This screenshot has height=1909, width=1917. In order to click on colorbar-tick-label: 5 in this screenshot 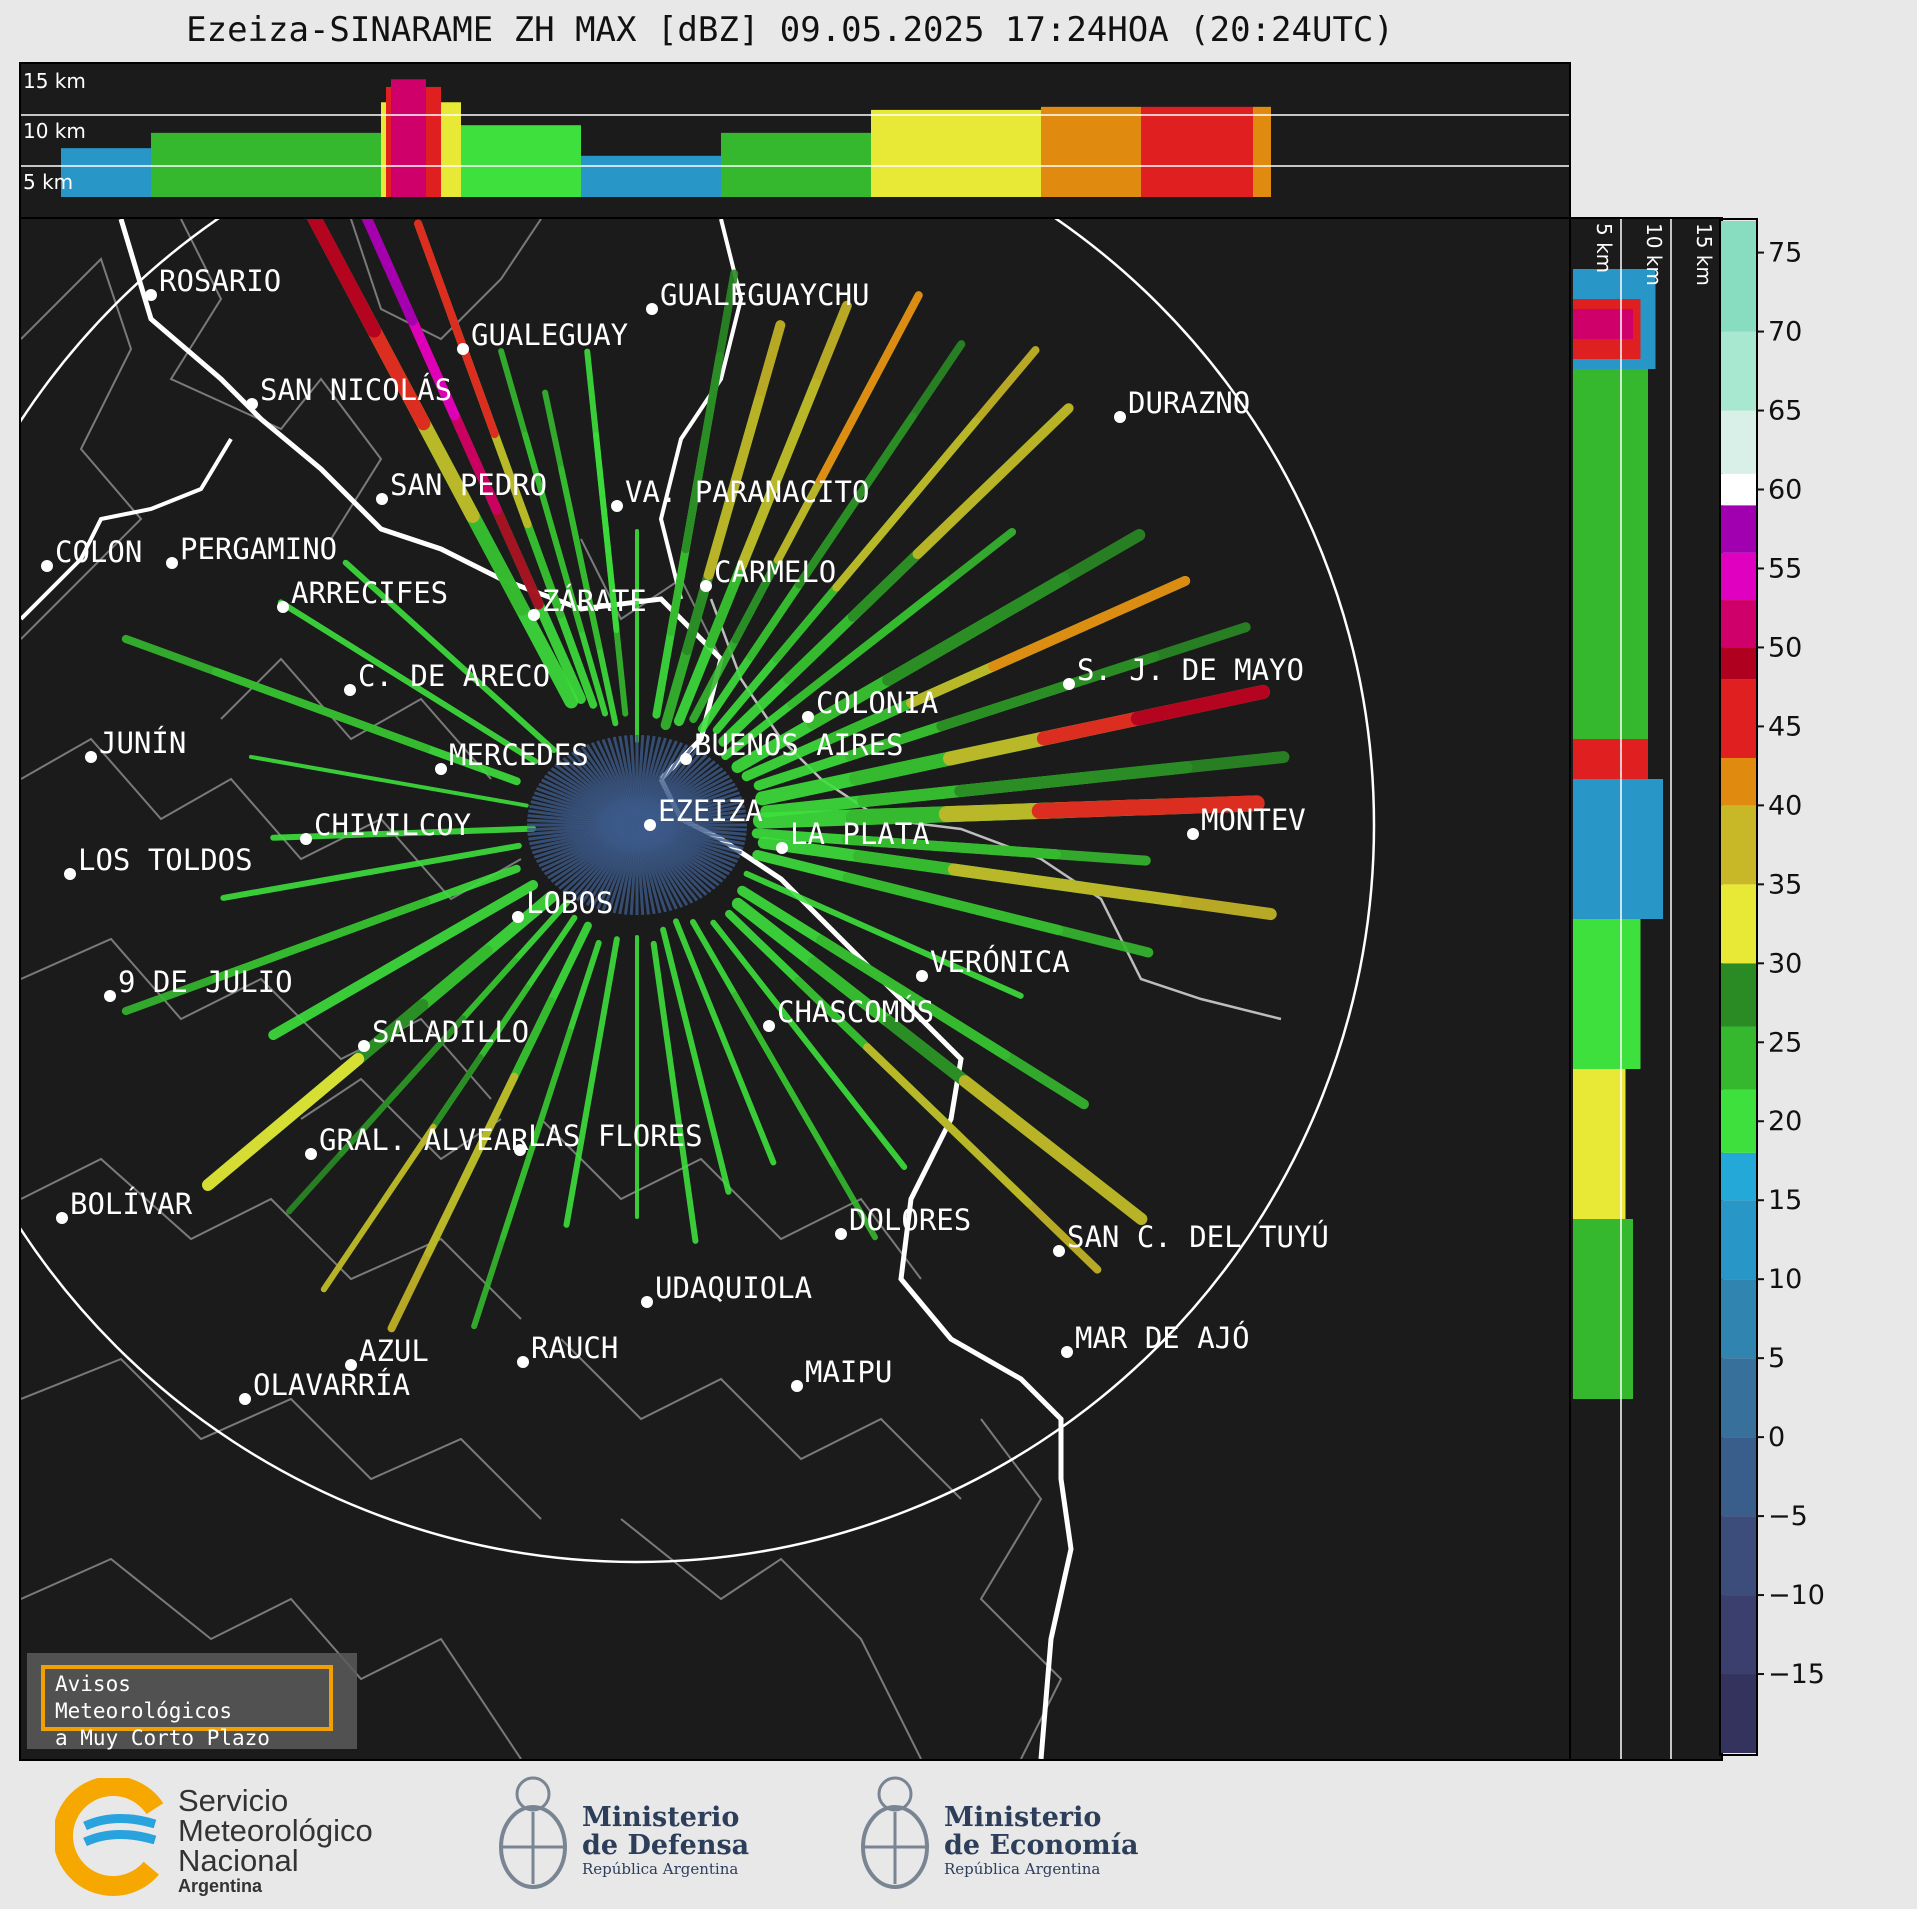, I will do `click(1776, 1358)`.